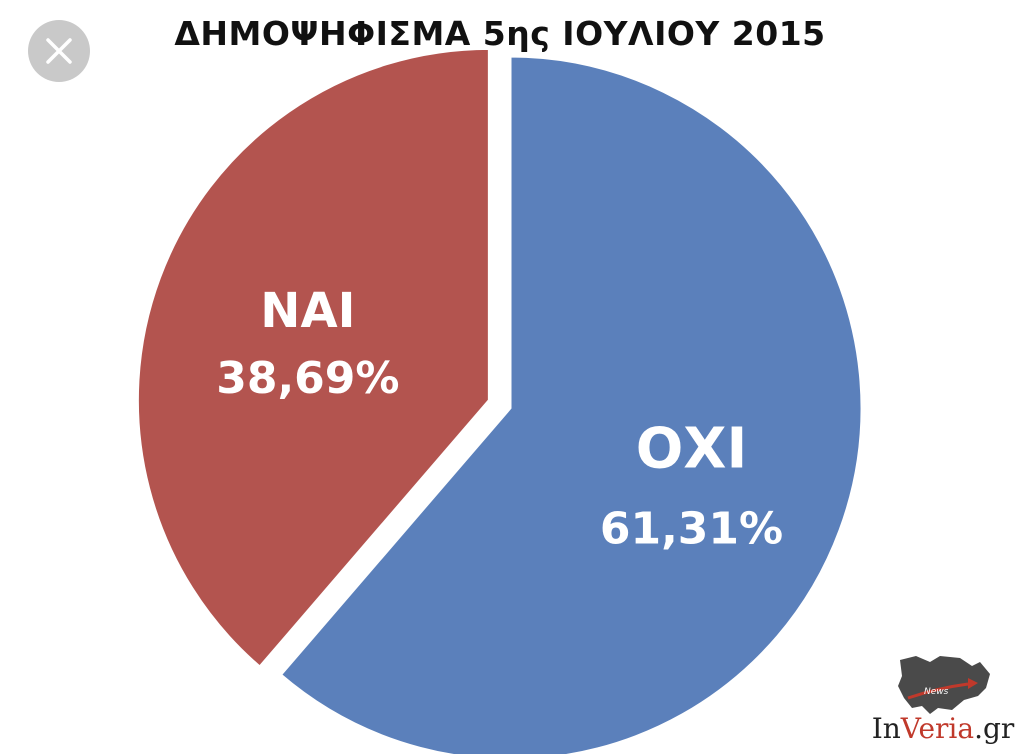 The image size is (1024, 754). Describe the element at coordinates (937, 728) in the screenshot. I see `logo-text-accent: Veria` at that location.